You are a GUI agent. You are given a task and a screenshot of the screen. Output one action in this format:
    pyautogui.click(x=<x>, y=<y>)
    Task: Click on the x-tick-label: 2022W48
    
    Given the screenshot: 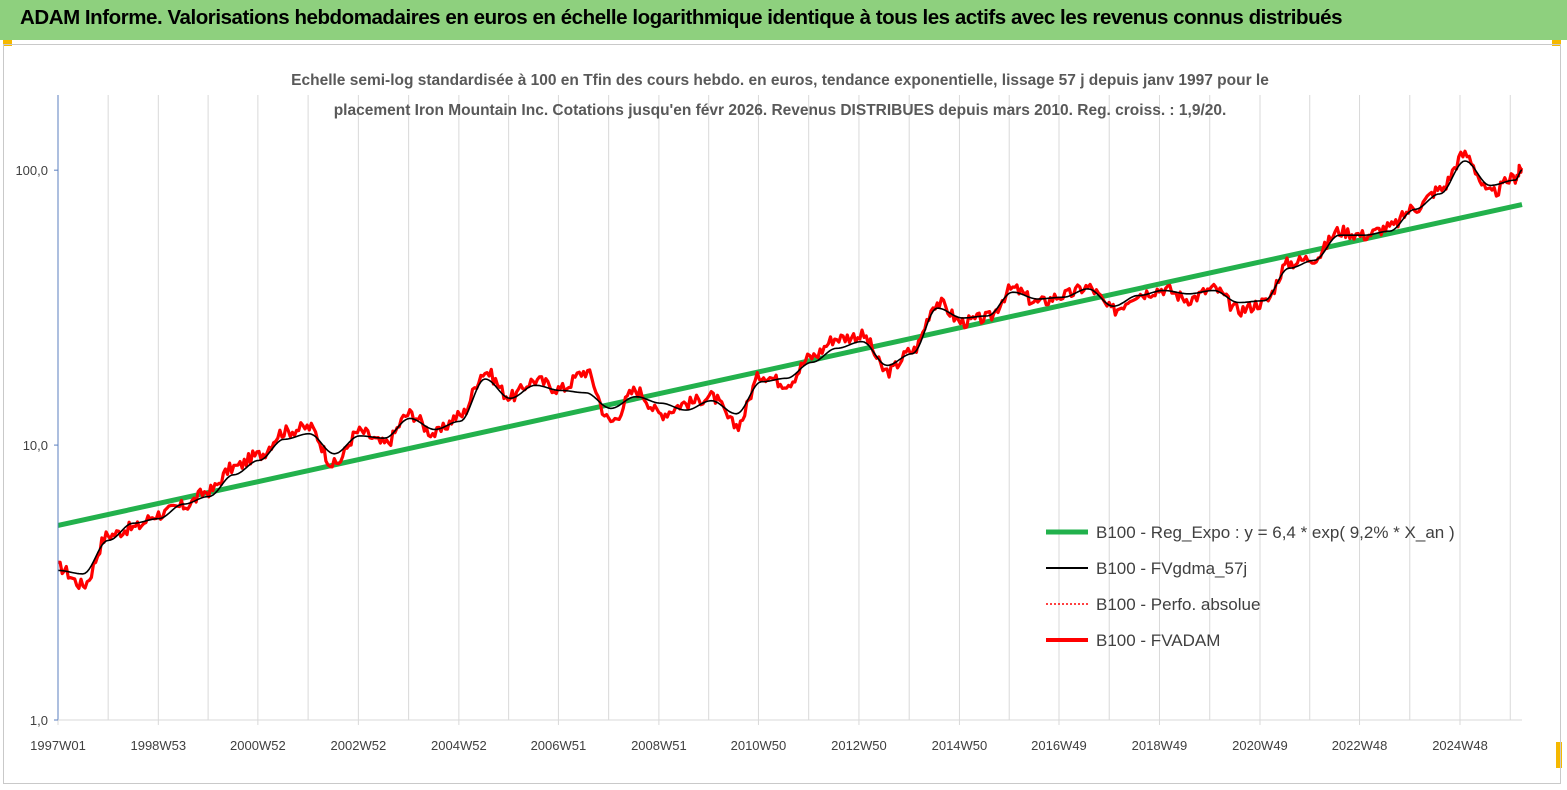 What is the action you would take?
    pyautogui.click(x=1360, y=745)
    